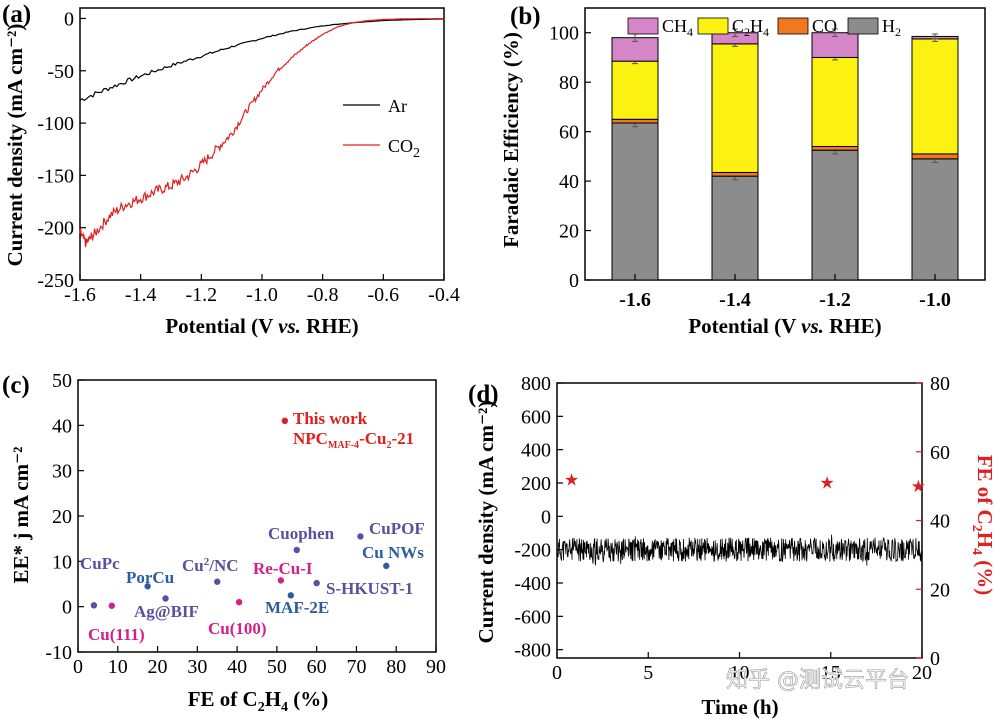 The width and height of the screenshot is (994, 719). I want to click on panel-d-right-axis-label: FE of C2H4 (%), so click(981, 525).